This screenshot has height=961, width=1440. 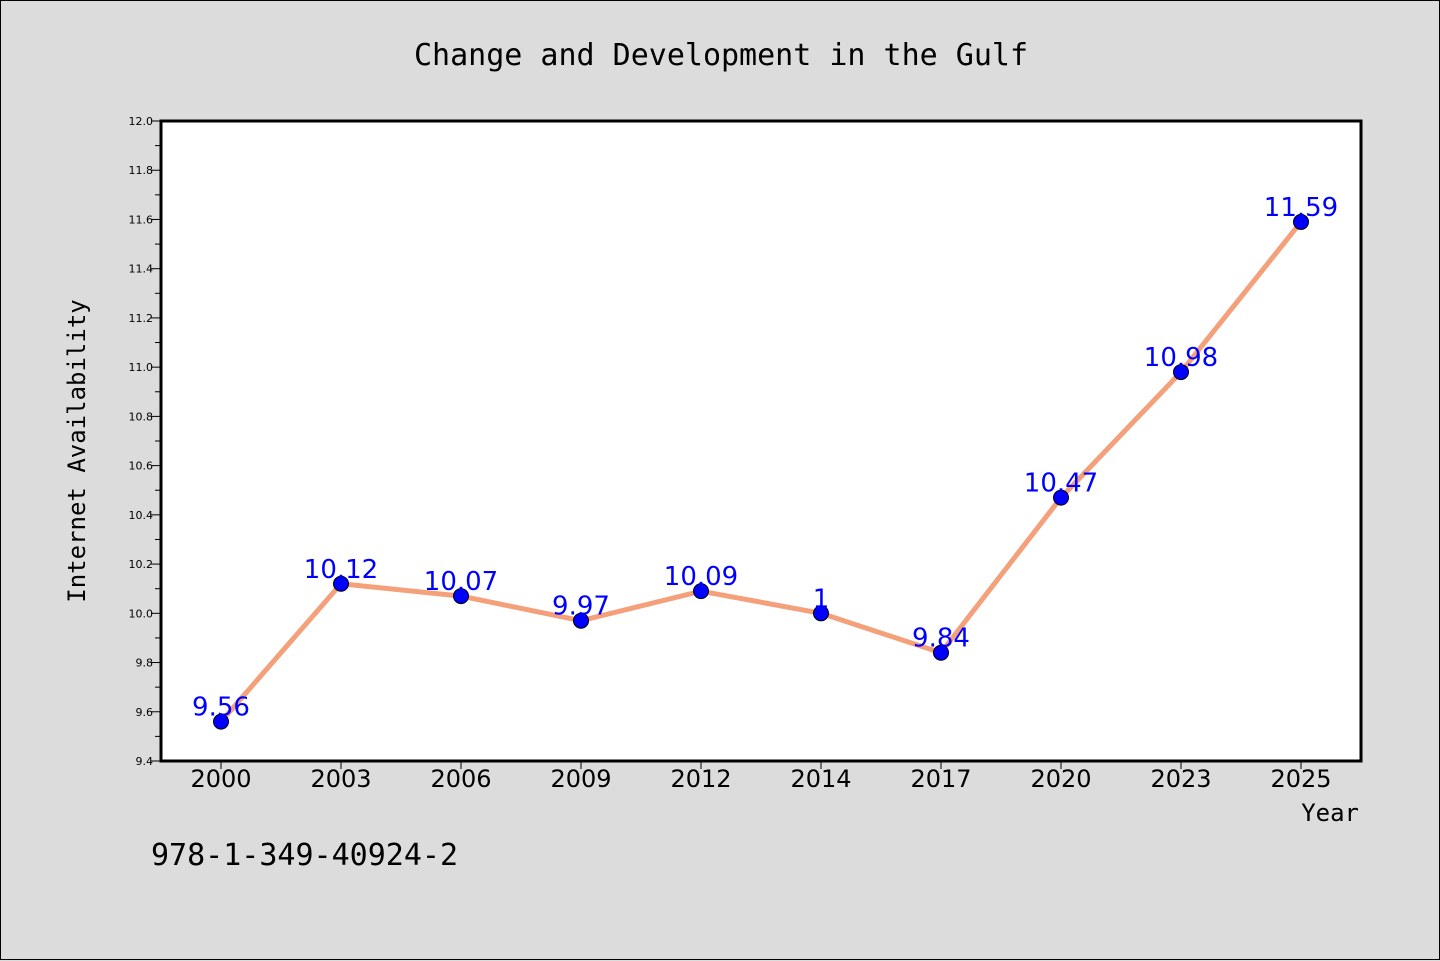 I want to click on chart-title: Change and Development in the Gulf, so click(x=721, y=55).